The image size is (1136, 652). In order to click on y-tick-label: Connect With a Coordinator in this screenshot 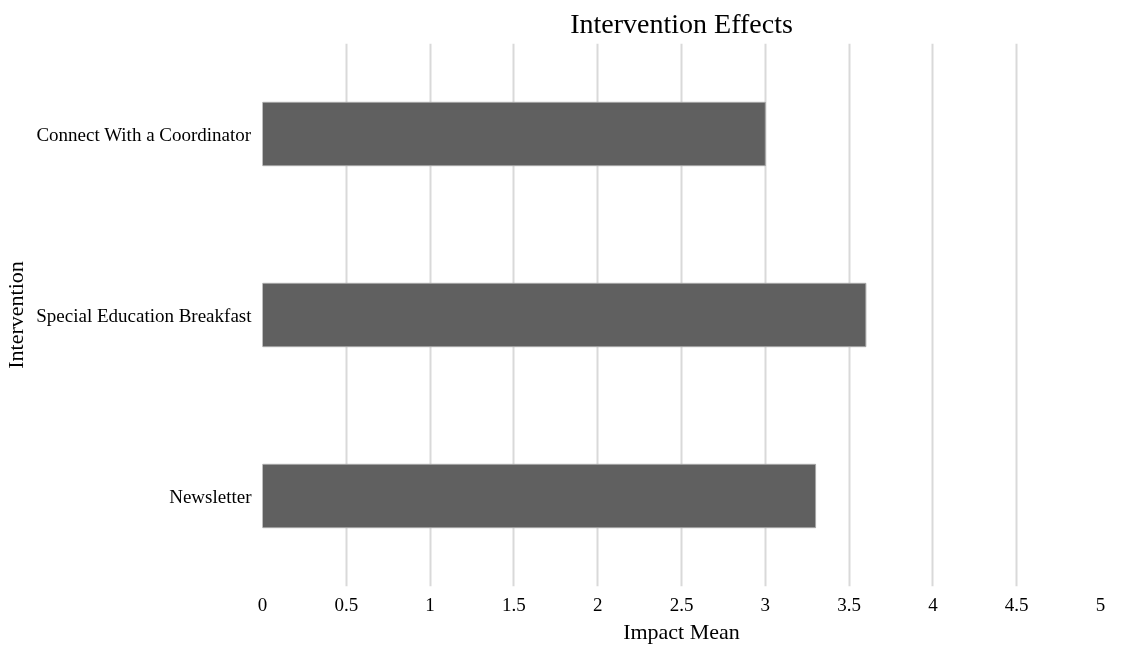, I will do `click(144, 134)`.